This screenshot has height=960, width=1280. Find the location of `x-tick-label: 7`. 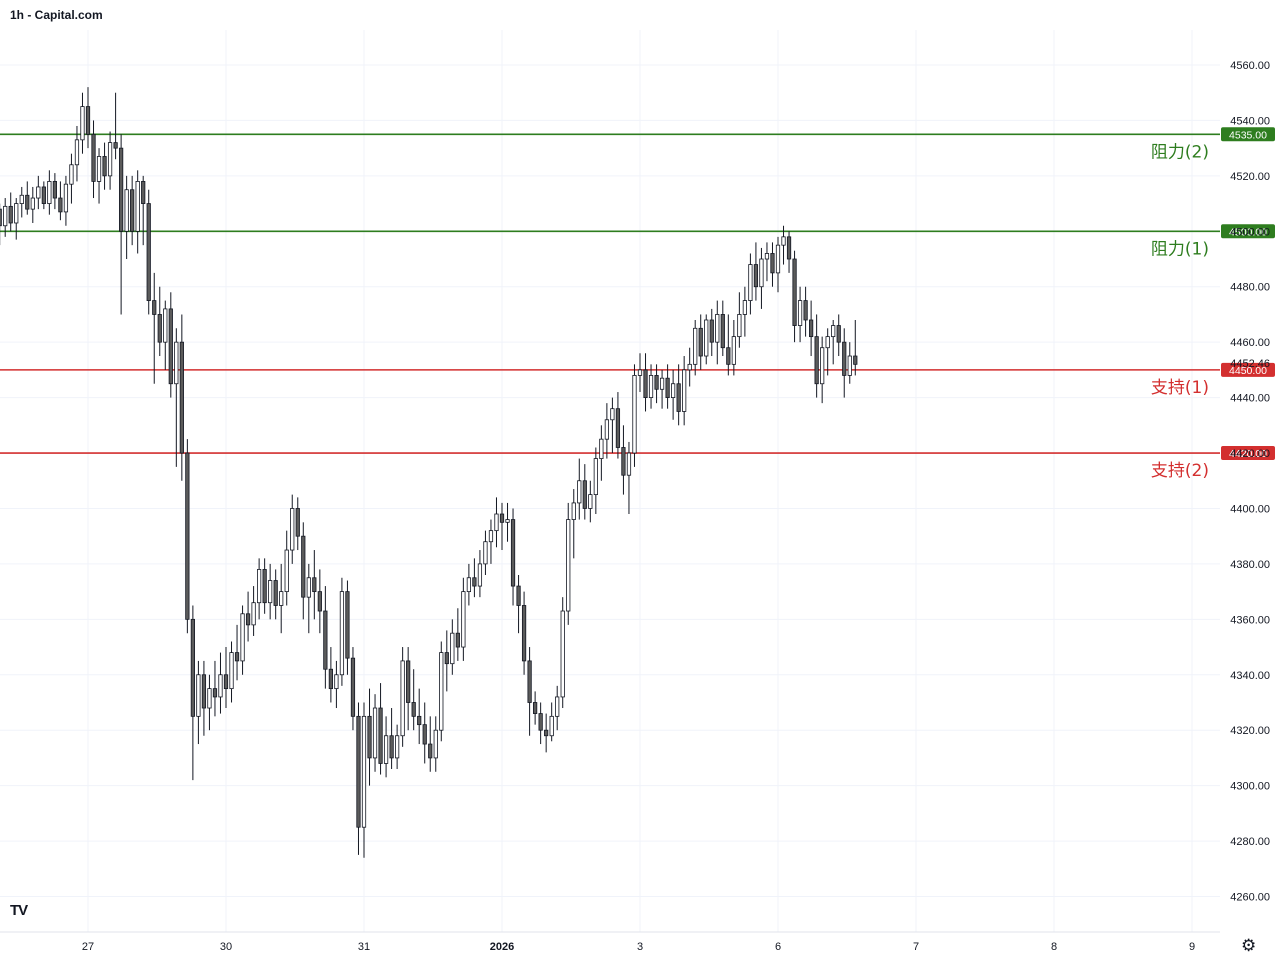

x-tick-label: 7 is located at coordinates (916, 947).